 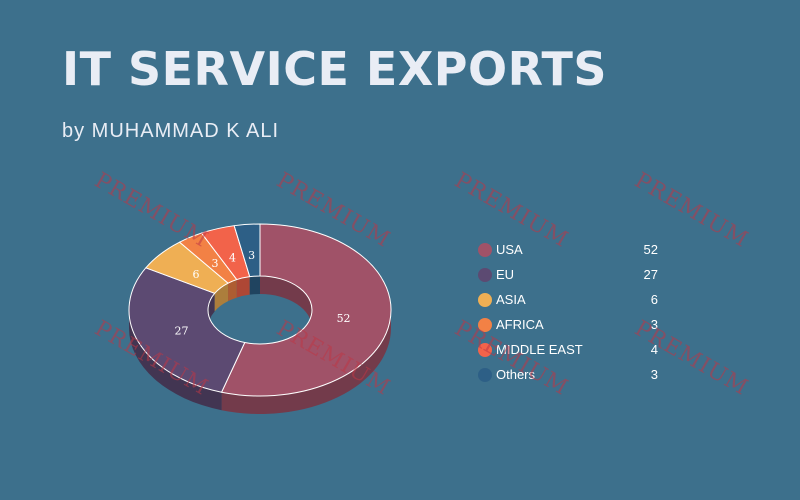 What do you see at coordinates (232, 258) in the screenshot?
I see `data-label-middle-east: 4` at bounding box center [232, 258].